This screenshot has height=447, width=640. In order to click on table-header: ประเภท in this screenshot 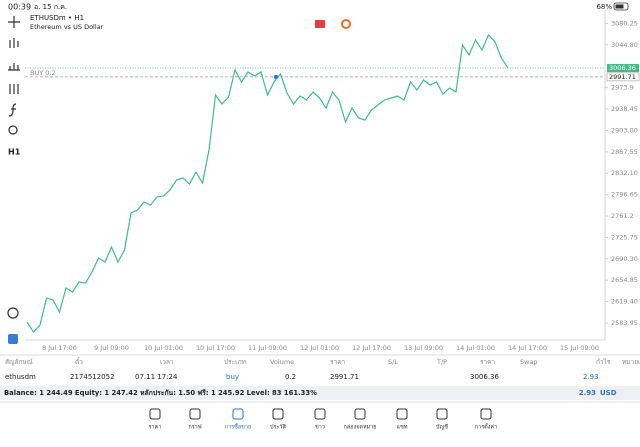, I will do `click(235, 362)`.